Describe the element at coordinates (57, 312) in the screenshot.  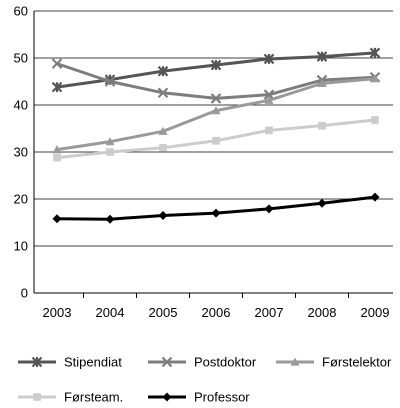
I see `x-tick-label: 2003` at that location.